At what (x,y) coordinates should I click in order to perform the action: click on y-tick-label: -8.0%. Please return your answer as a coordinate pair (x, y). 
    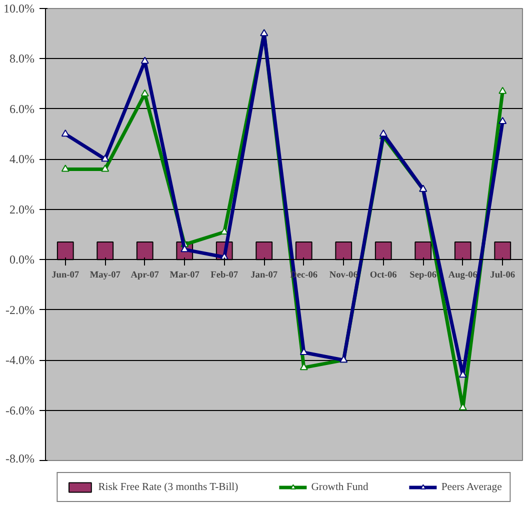
    Looking at the image, I should click on (20, 459).